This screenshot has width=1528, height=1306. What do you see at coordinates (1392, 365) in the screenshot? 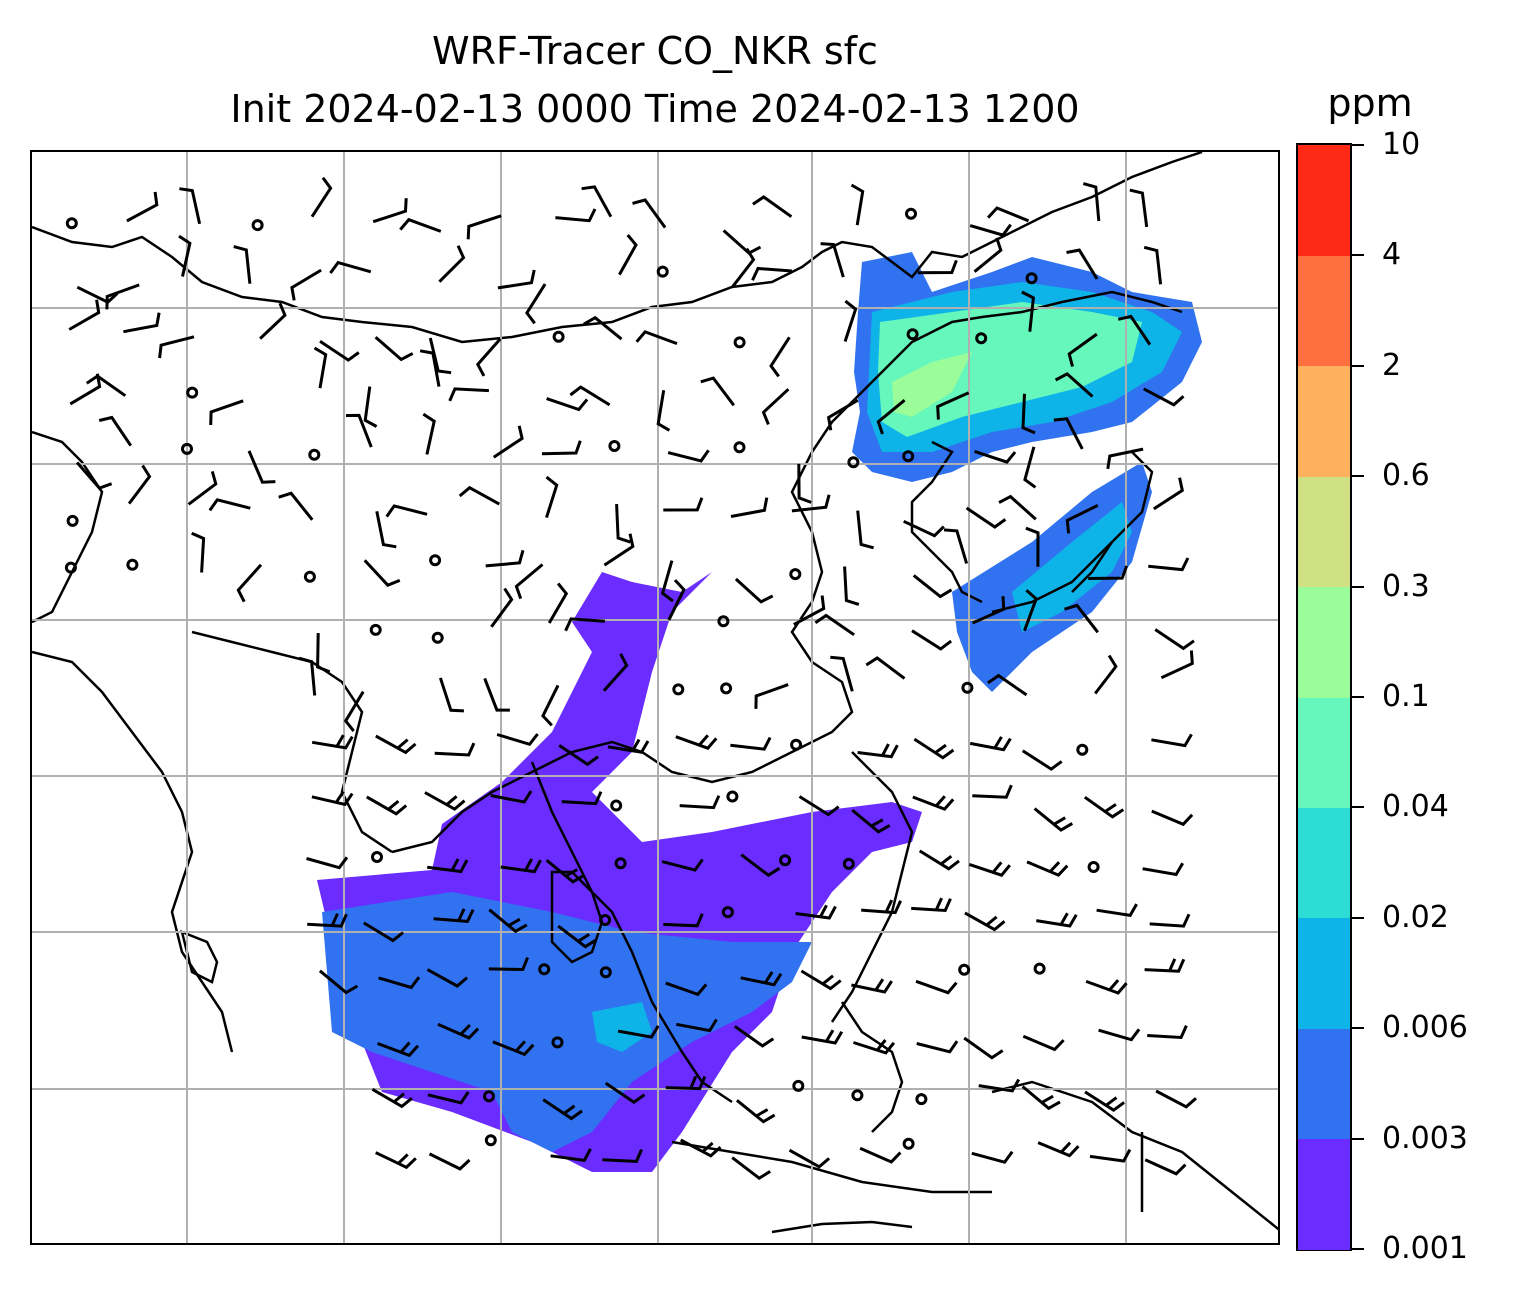
I see `colorbar-tick-label: 2` at bounding box center [1392, 365].